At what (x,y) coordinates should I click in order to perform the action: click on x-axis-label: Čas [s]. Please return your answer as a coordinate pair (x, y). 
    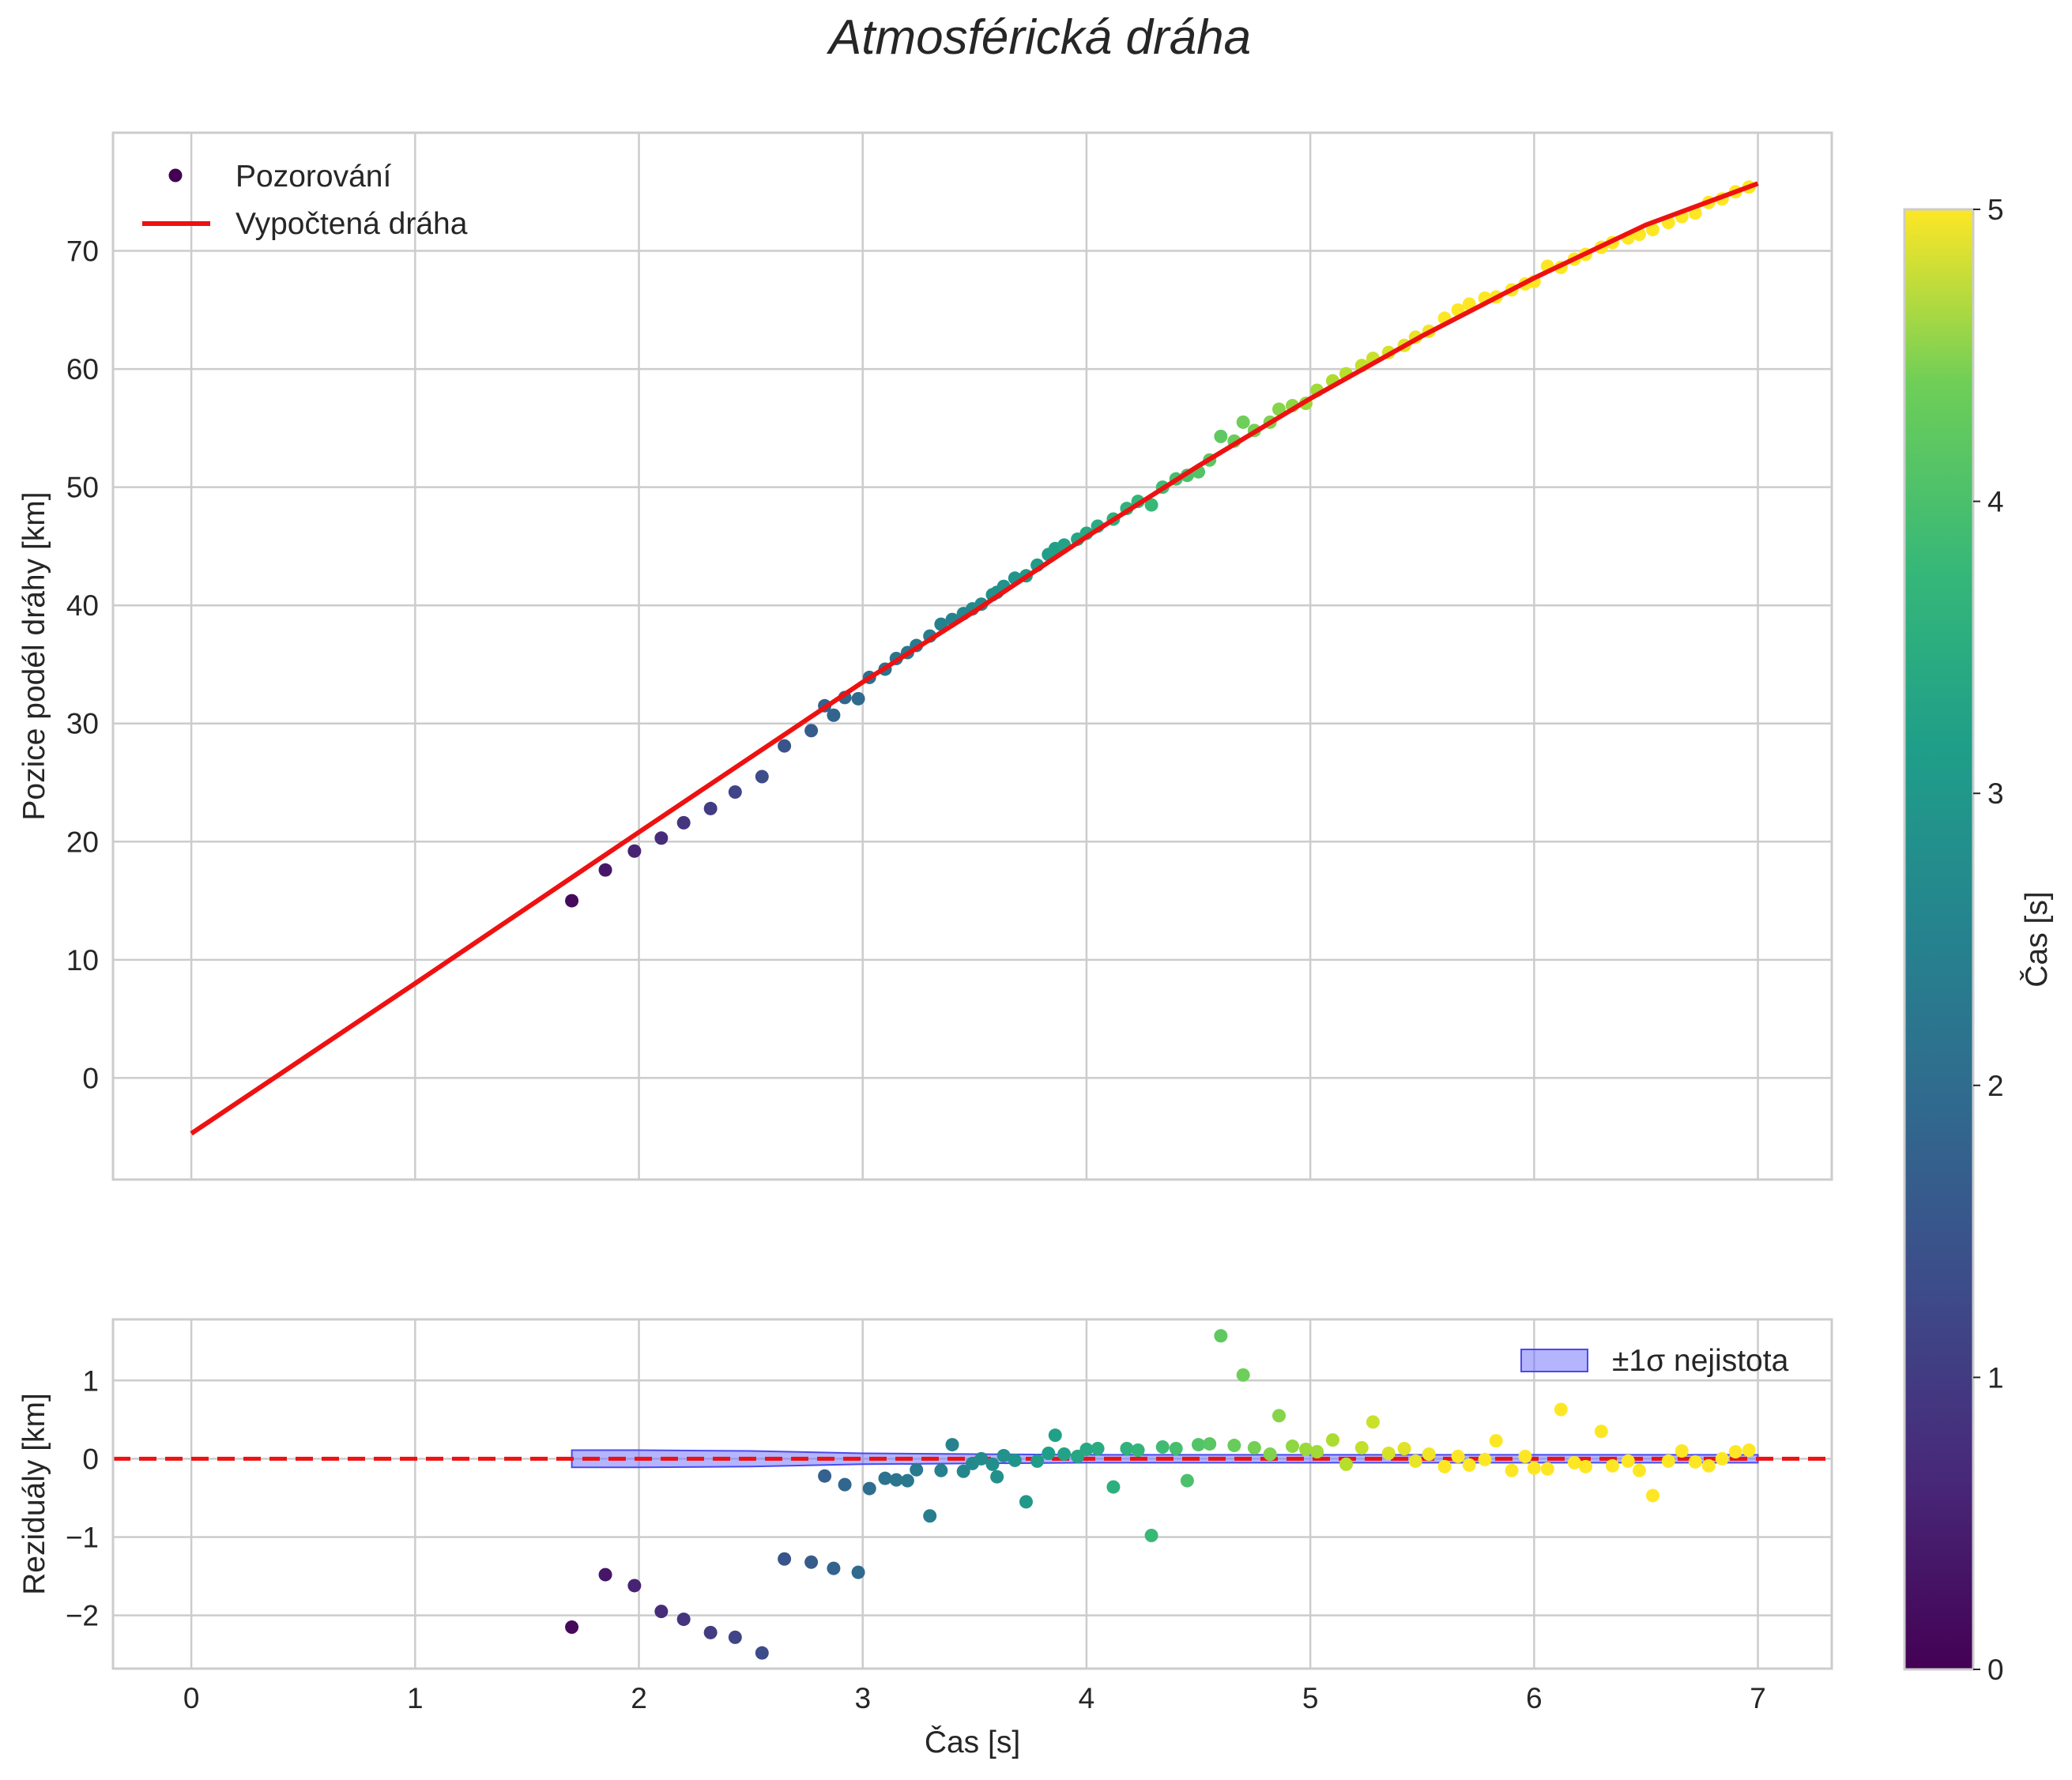
    Looking at the image, I should click on (972, 1742).